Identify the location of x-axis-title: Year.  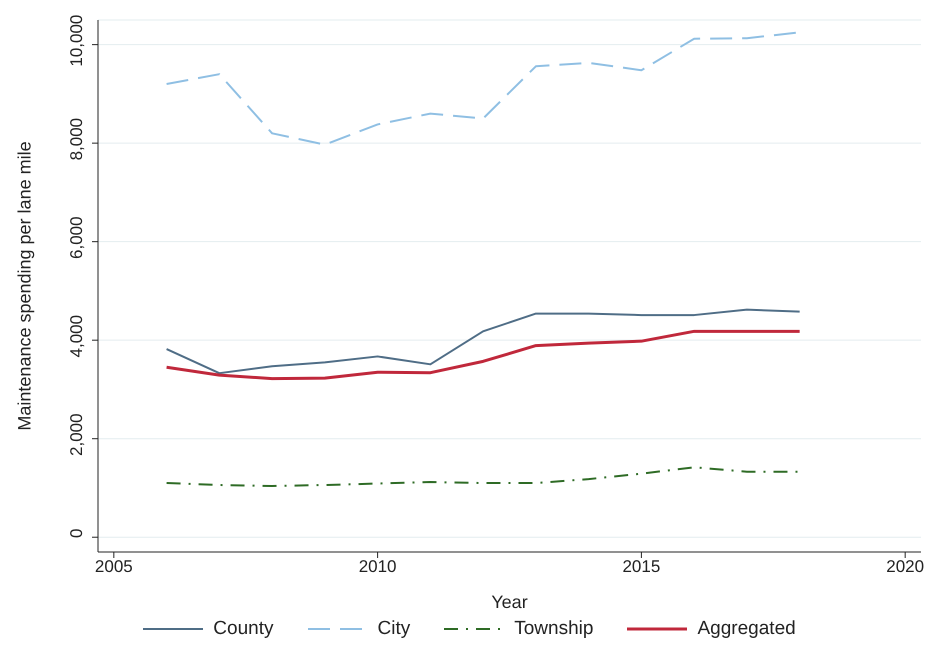
(509, 602).